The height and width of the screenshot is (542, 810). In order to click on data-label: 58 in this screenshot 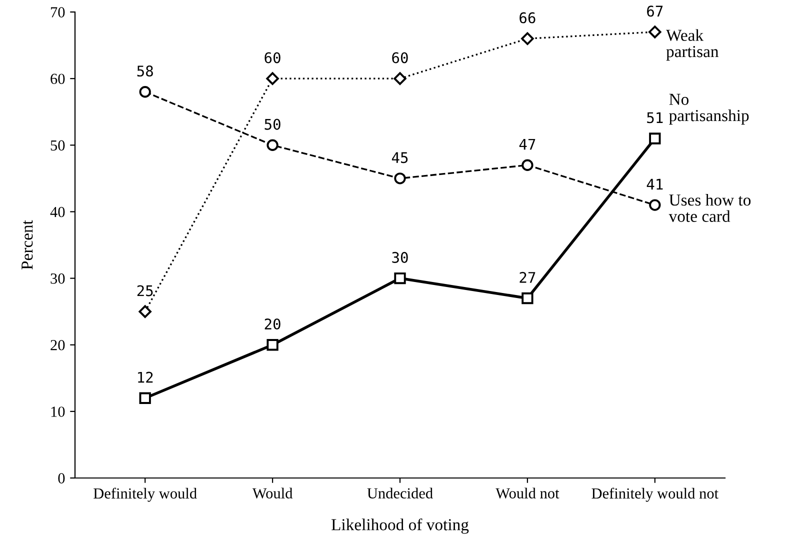, I will do `click(145, 71)`.